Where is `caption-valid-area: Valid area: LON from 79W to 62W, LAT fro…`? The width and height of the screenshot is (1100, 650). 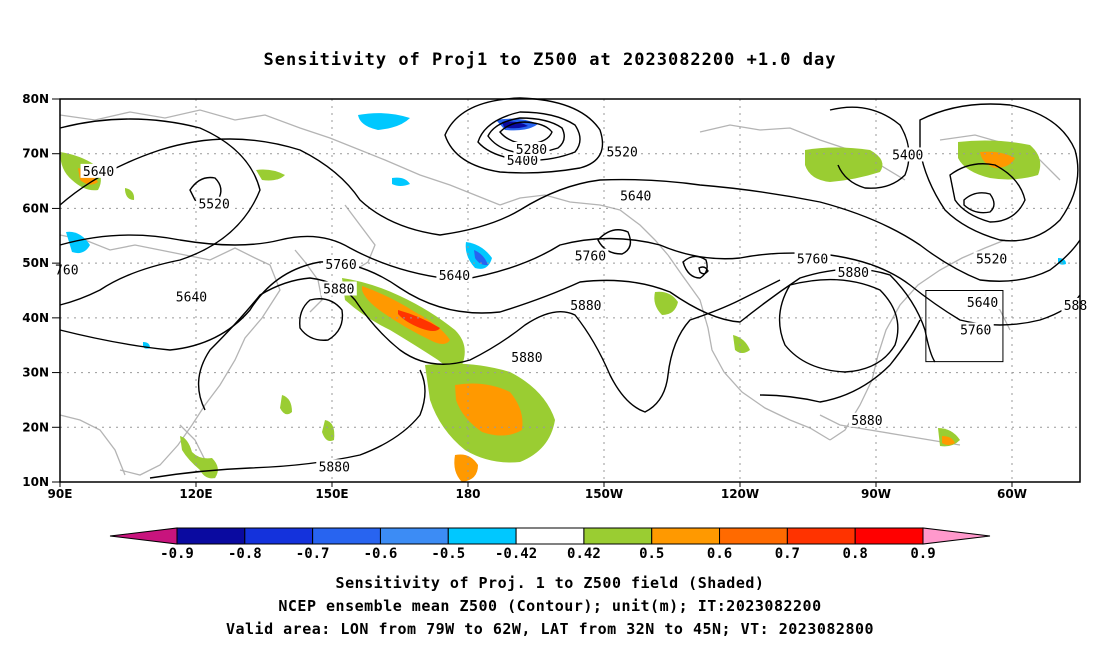 caption-valid-area: Valid area: LON from 79W to 62W, LAT fro… is located at coordinates (550, 629).